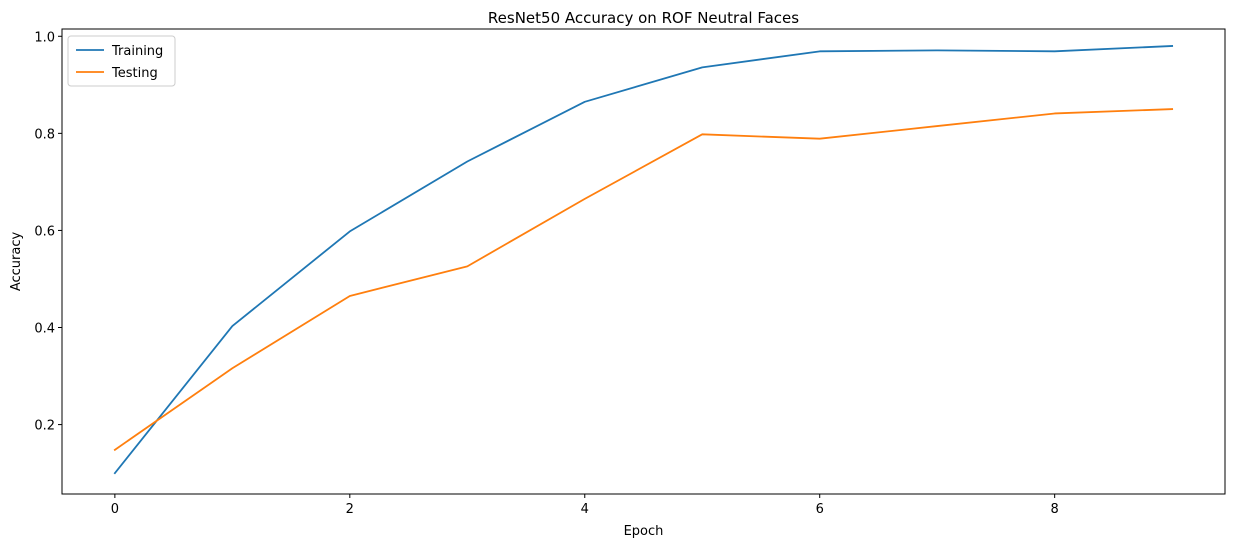 This screenshot has height=547, width=1233. What do you see at coordinates (44, 37) in the screenshot?
I see `y-tick-label: 1.0` at bounding box center [44, 37].